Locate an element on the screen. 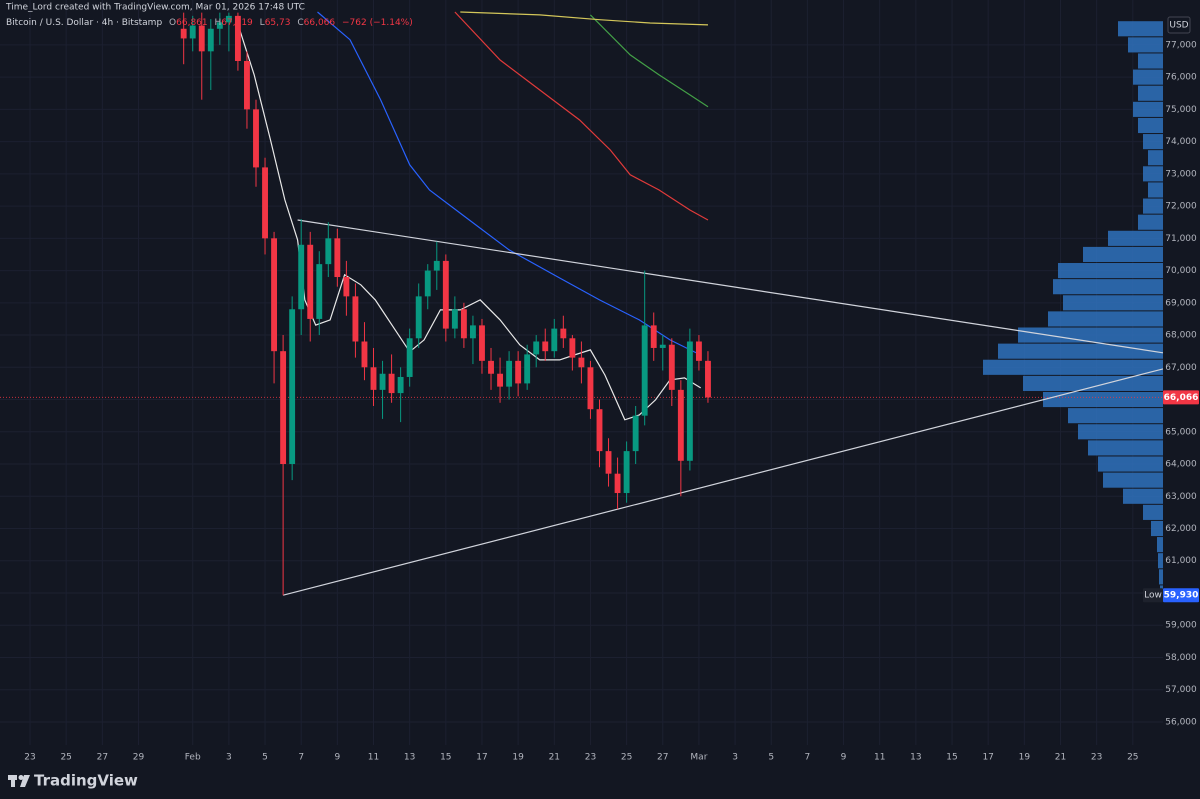 The width and height of the screenshot is (1200, 799). ohlc-key: L is located at coordinates (262, 23).